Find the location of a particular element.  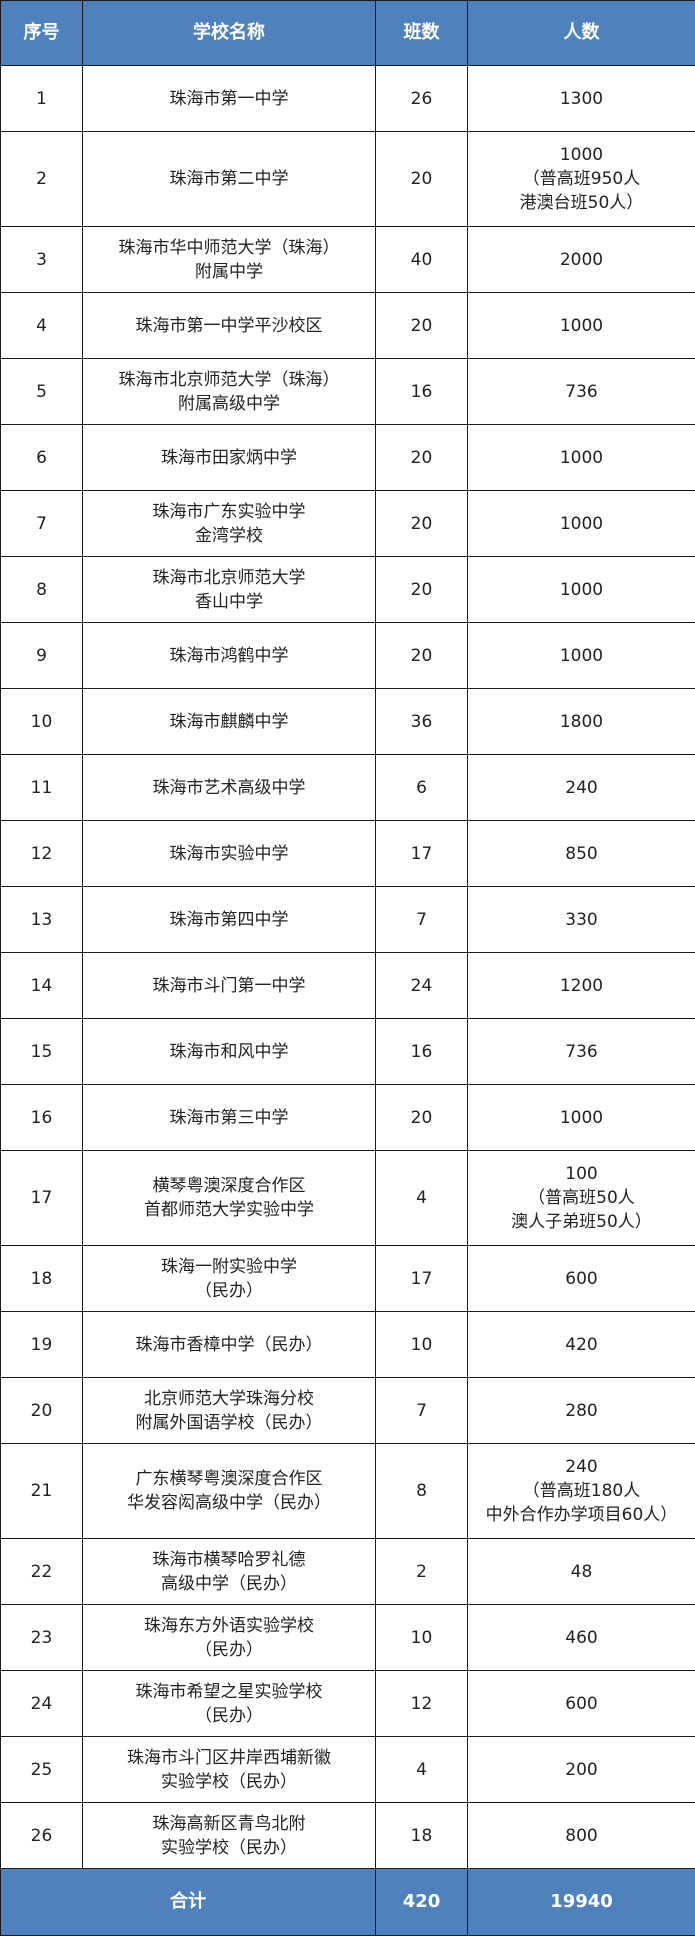

cell-school-line: 珠海东方外语实验学校 is located at coordinates (229, 1626).